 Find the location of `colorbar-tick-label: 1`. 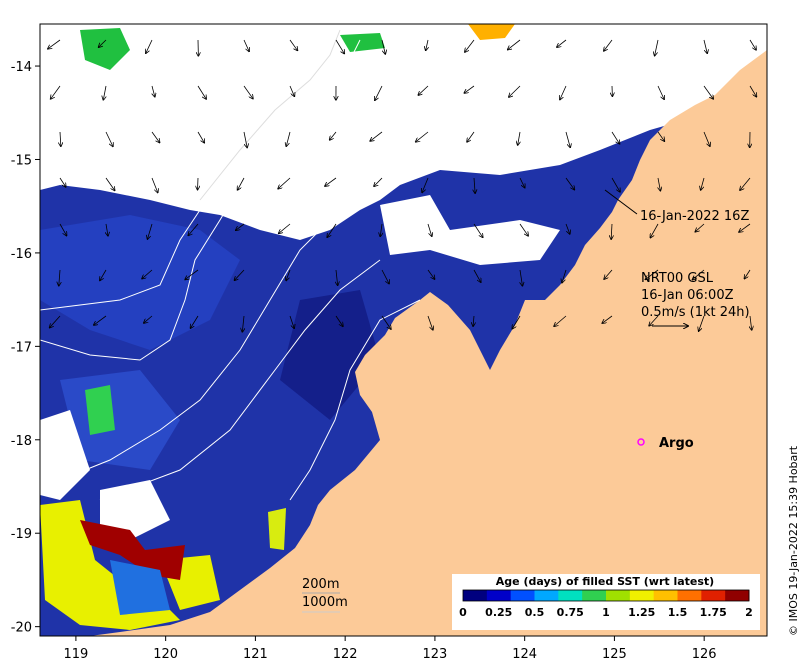

colorbar-tick-label: 1 is located at coordinates (606, 612).